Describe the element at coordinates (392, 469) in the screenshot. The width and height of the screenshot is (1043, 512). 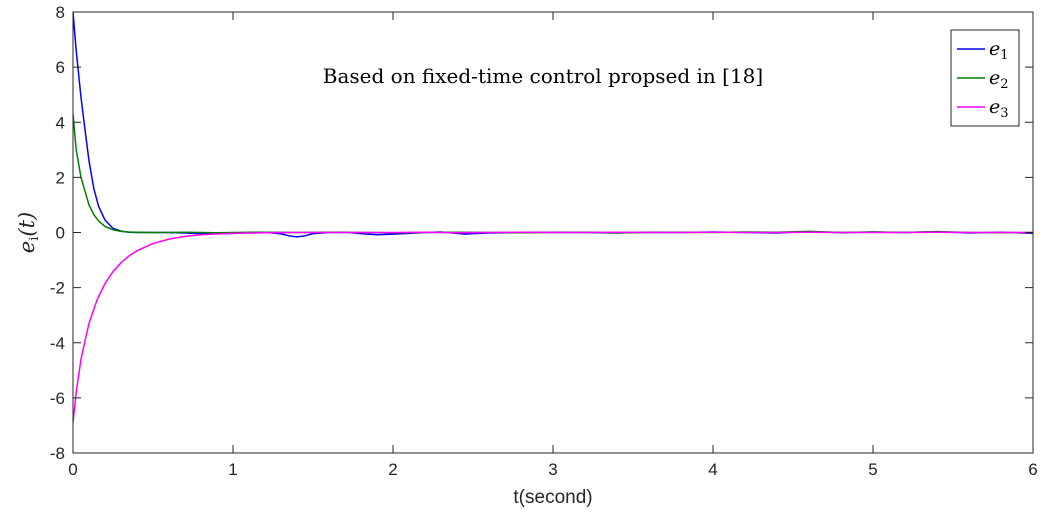
I see `x-tick-label: 2` at that location.